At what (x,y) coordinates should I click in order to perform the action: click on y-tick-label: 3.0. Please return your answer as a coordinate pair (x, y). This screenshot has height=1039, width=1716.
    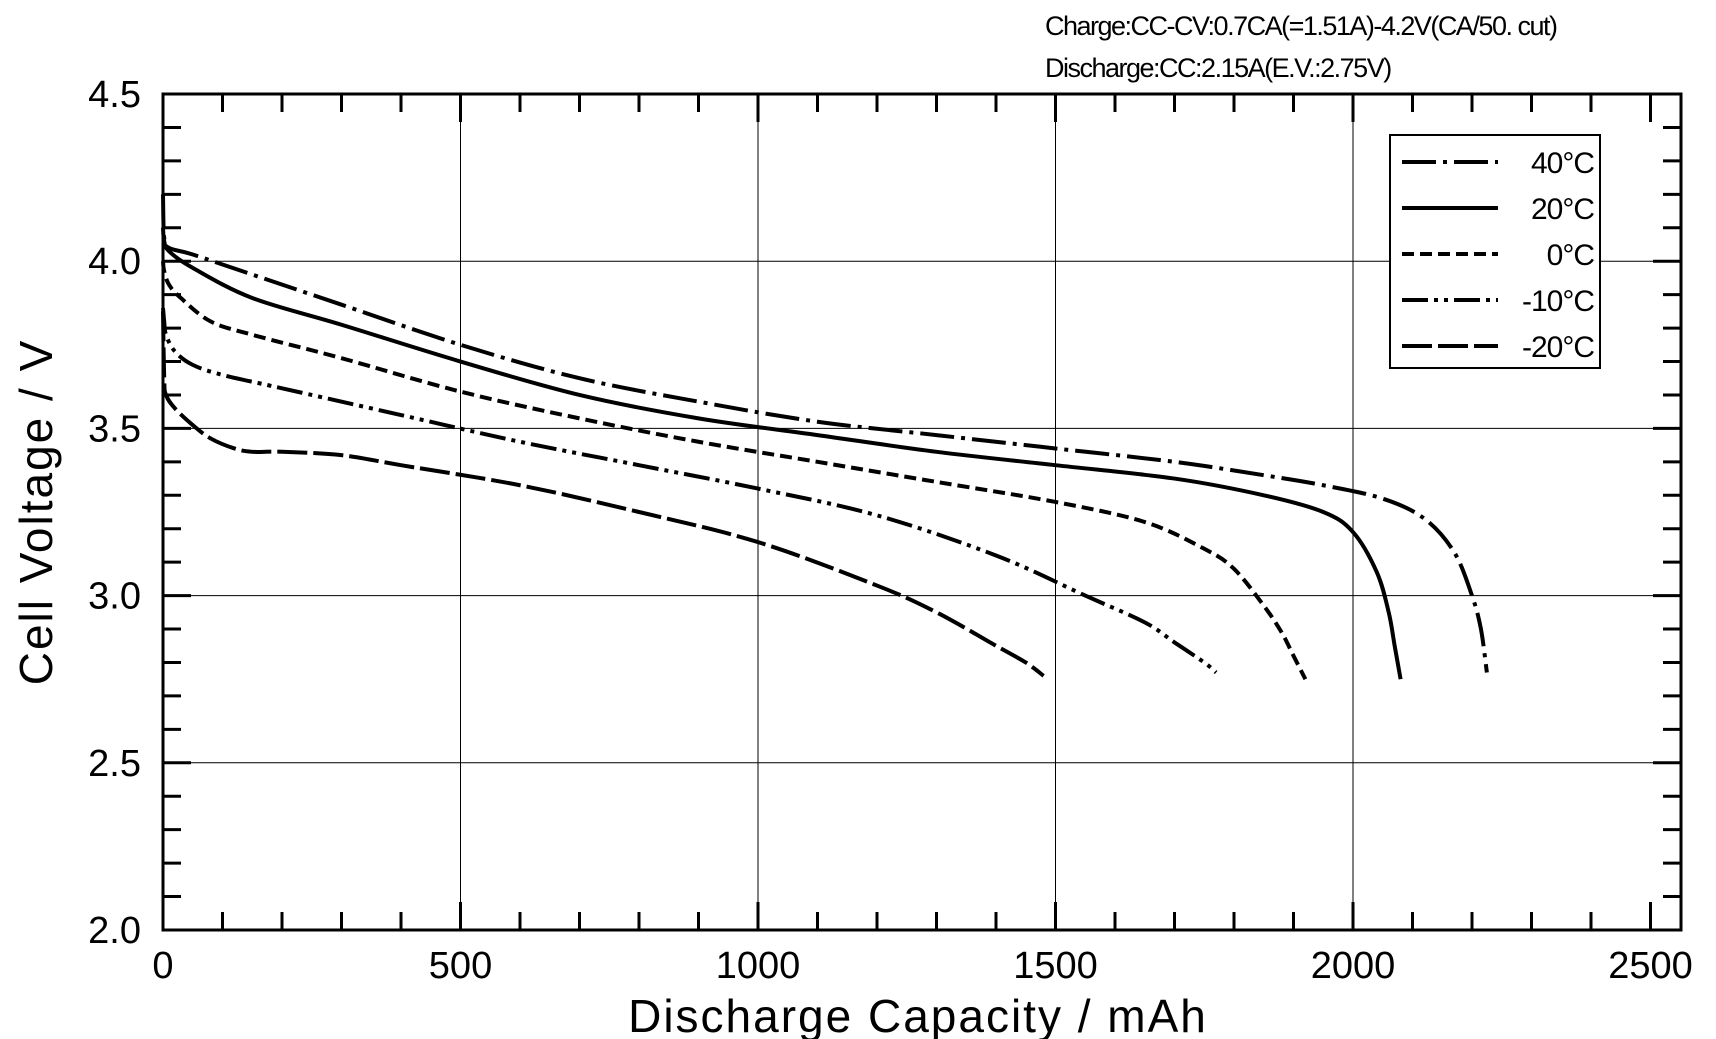
    Looking at the image, I should click on (114, 597).